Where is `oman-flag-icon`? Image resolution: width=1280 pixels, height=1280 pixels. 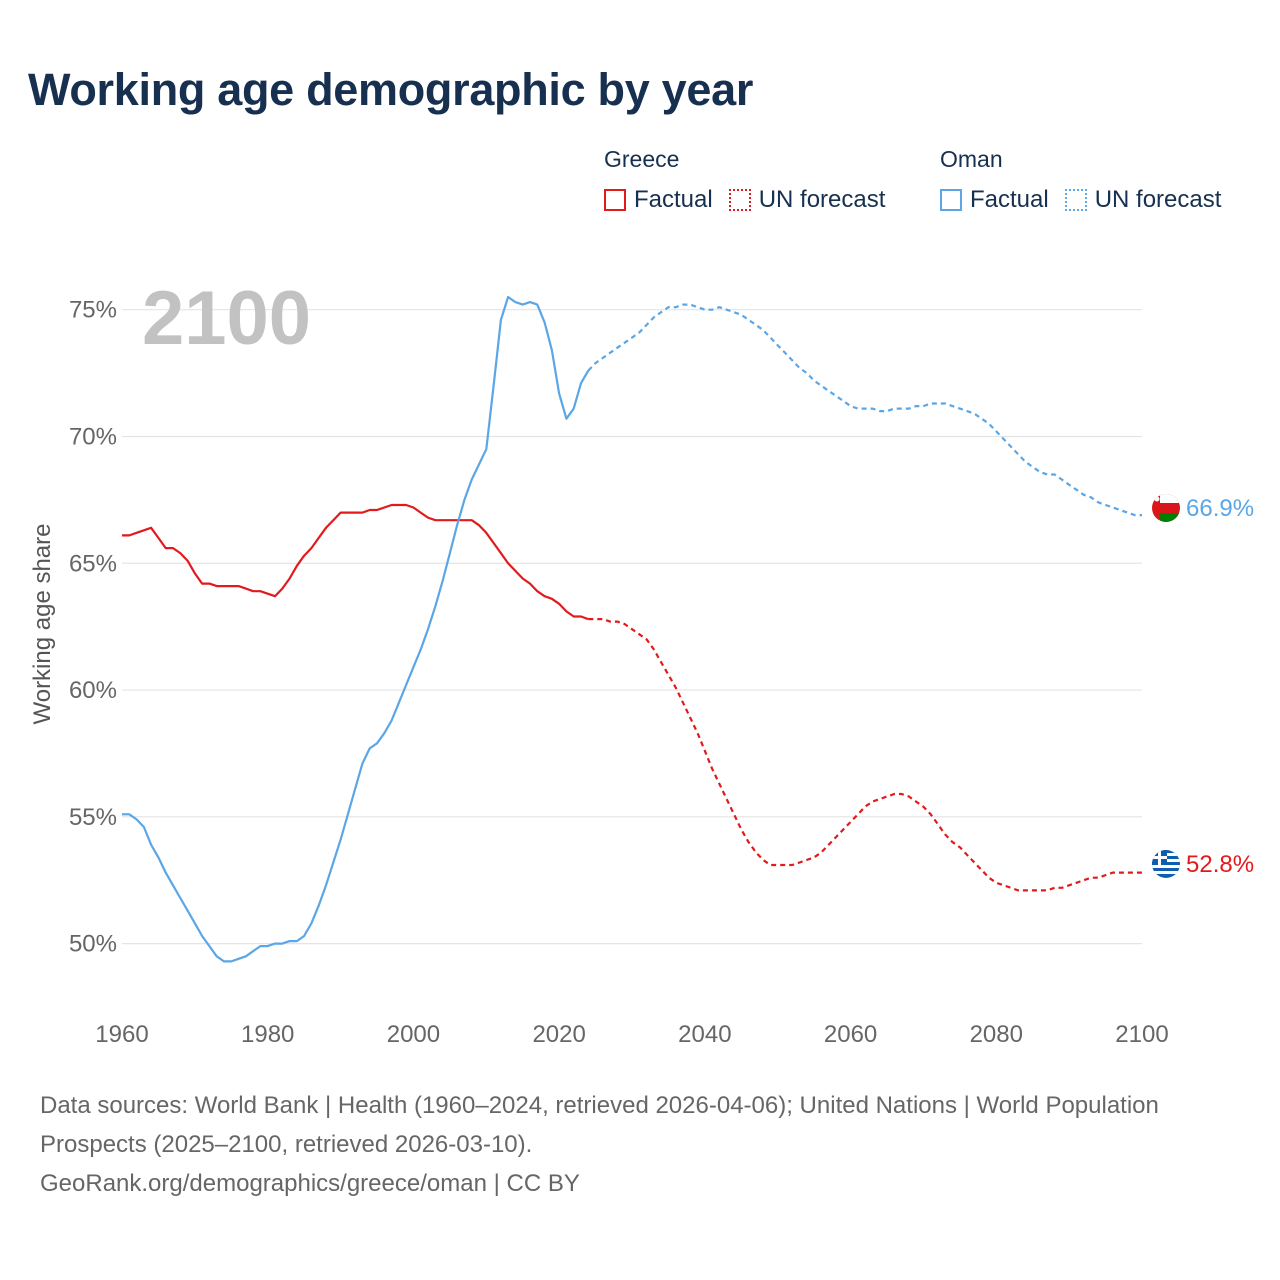 oman-flag-icon is located at coordinates (1166, 508).